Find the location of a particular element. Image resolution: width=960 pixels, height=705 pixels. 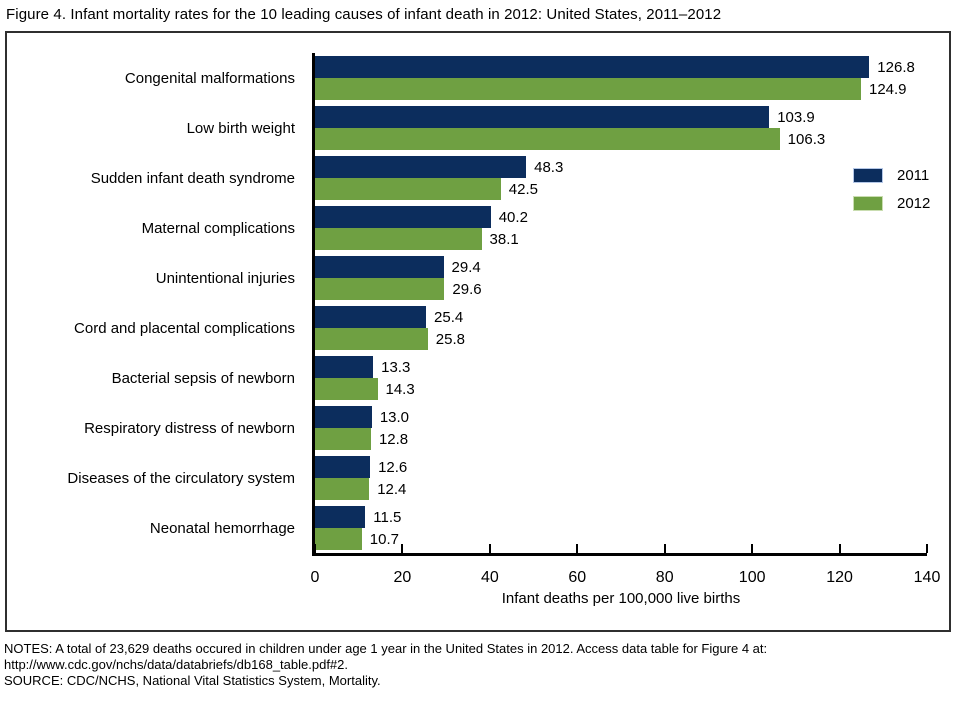

bar-value-2012: 38.1 is located at coordinates (504, 239).